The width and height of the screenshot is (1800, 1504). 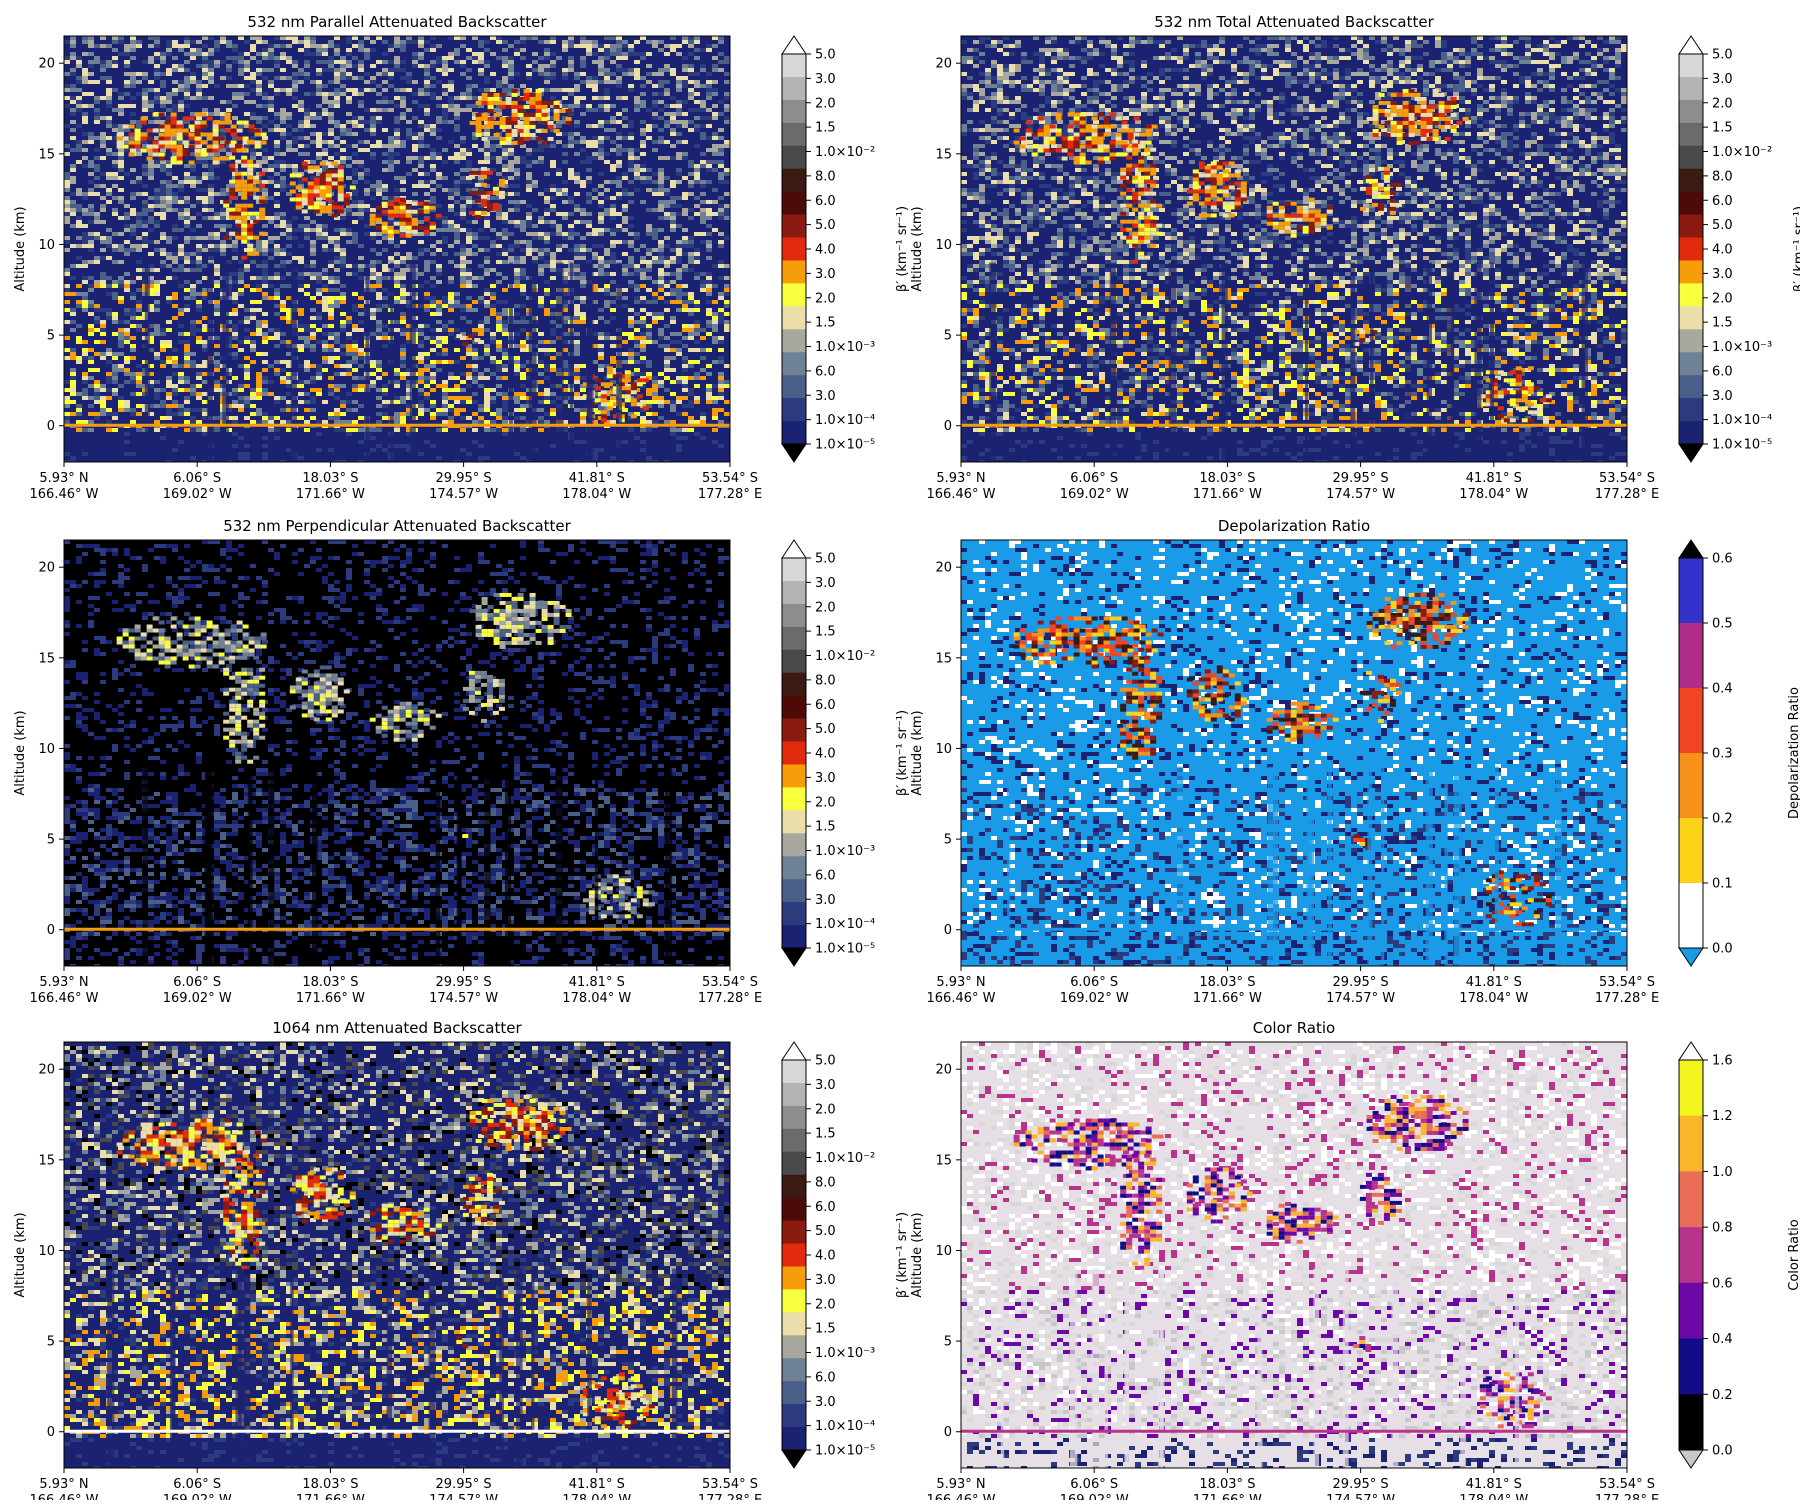 What do you see at coordinates (197, 1496) in the screenshot?
I see `x-tick-lon: 169.02° W` at bounding box center [197, 1496].